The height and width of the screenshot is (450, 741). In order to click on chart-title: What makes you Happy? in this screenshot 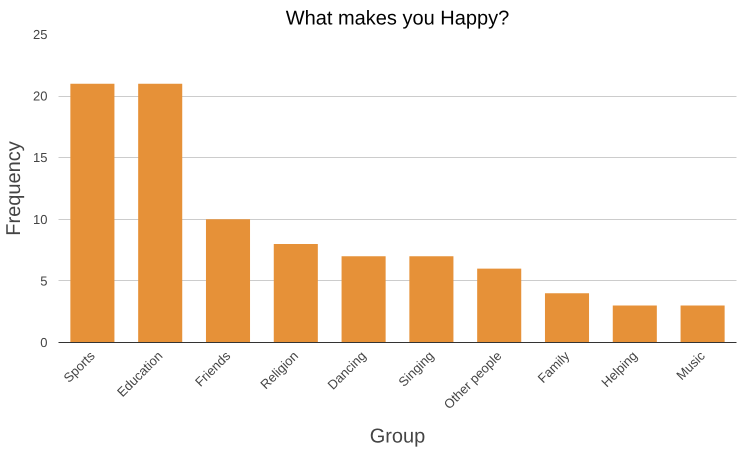, I will do `click(398, 19)`.